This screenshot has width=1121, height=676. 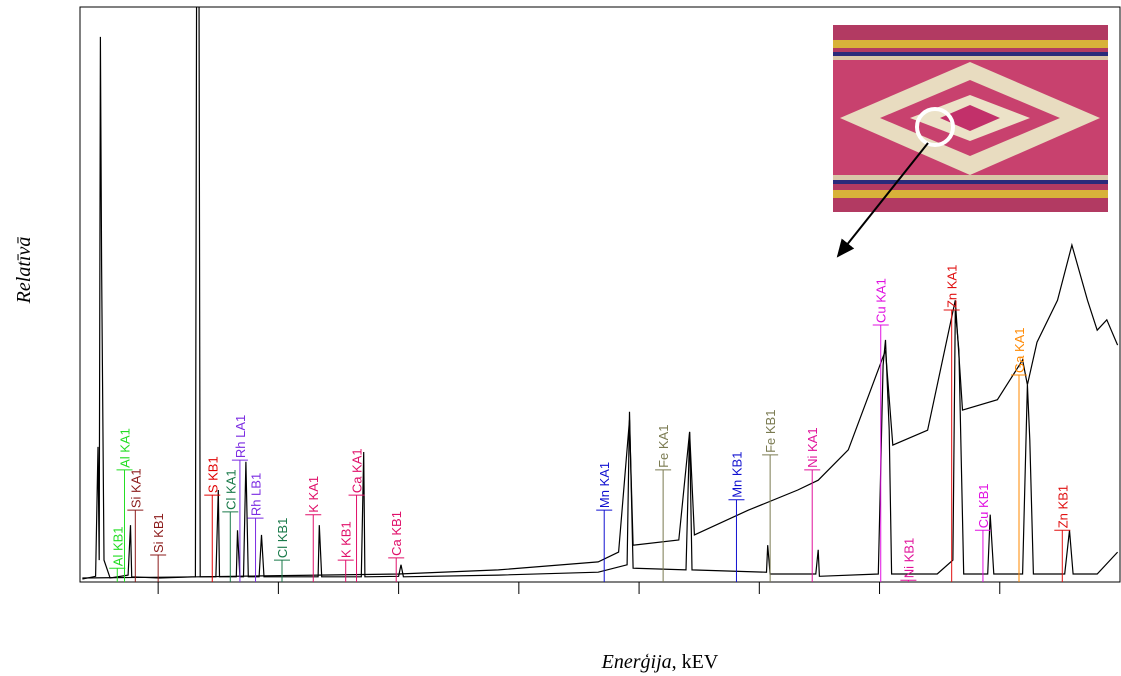 What do you see at coordinates (636, 662) in the screenshot?
I see `x-axis-label-name: Enerģija` at bounding box center [636, 662].